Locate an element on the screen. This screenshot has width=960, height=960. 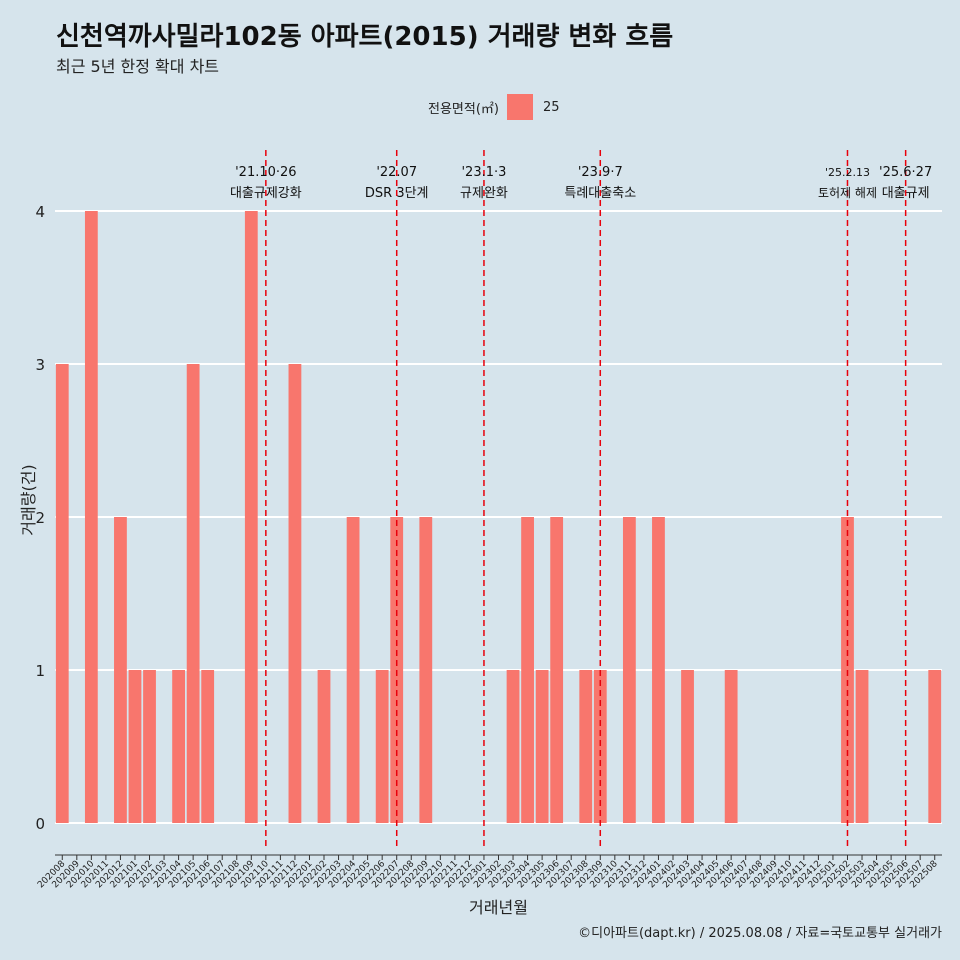
y-tick-label: 2 is located at coordinates (40, 518).